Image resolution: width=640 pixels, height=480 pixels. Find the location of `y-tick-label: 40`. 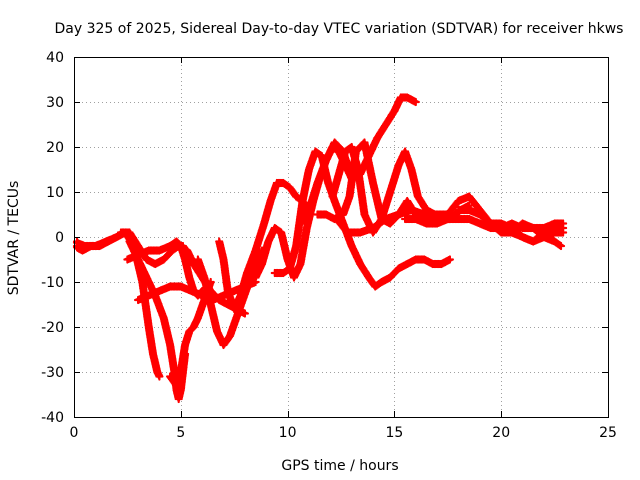

y-tick-label: 40 is located at coordinates (55, 58).